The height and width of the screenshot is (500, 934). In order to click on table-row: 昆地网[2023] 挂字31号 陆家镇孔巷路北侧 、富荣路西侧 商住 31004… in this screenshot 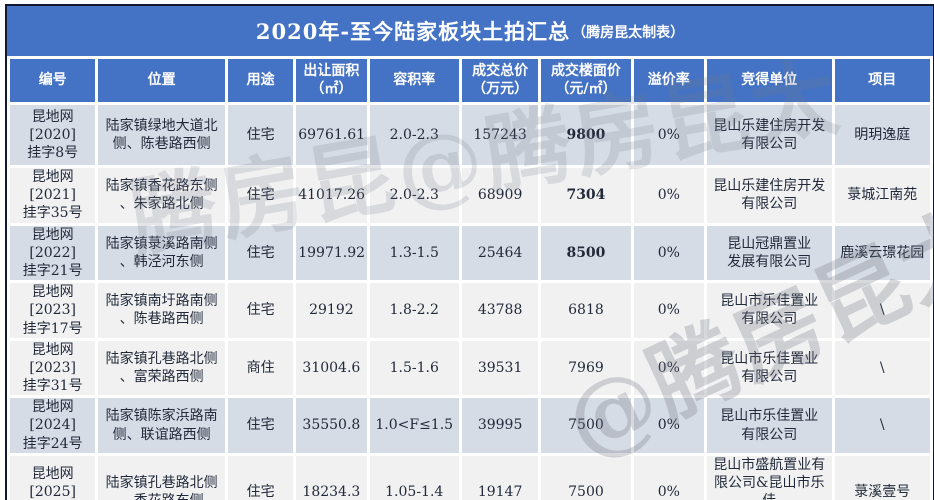, I will do `click(470, 368)`.